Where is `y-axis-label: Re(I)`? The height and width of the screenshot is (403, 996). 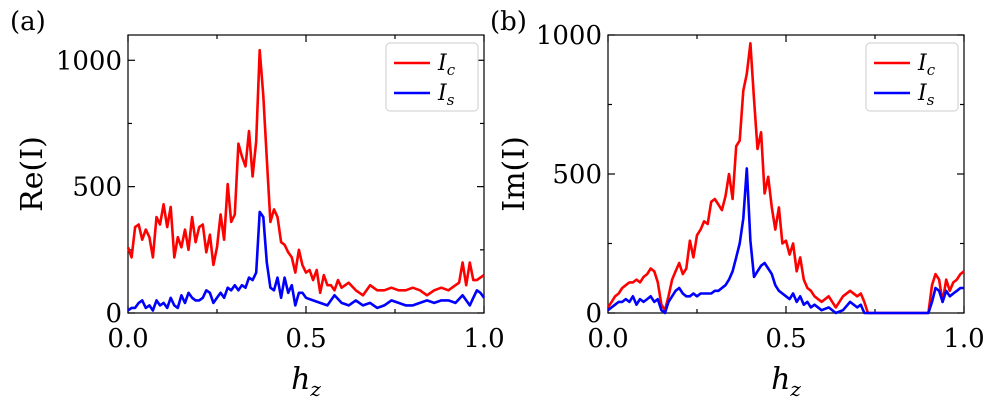
y-axis-label: Re(I) is located at coordinates (32, 174).